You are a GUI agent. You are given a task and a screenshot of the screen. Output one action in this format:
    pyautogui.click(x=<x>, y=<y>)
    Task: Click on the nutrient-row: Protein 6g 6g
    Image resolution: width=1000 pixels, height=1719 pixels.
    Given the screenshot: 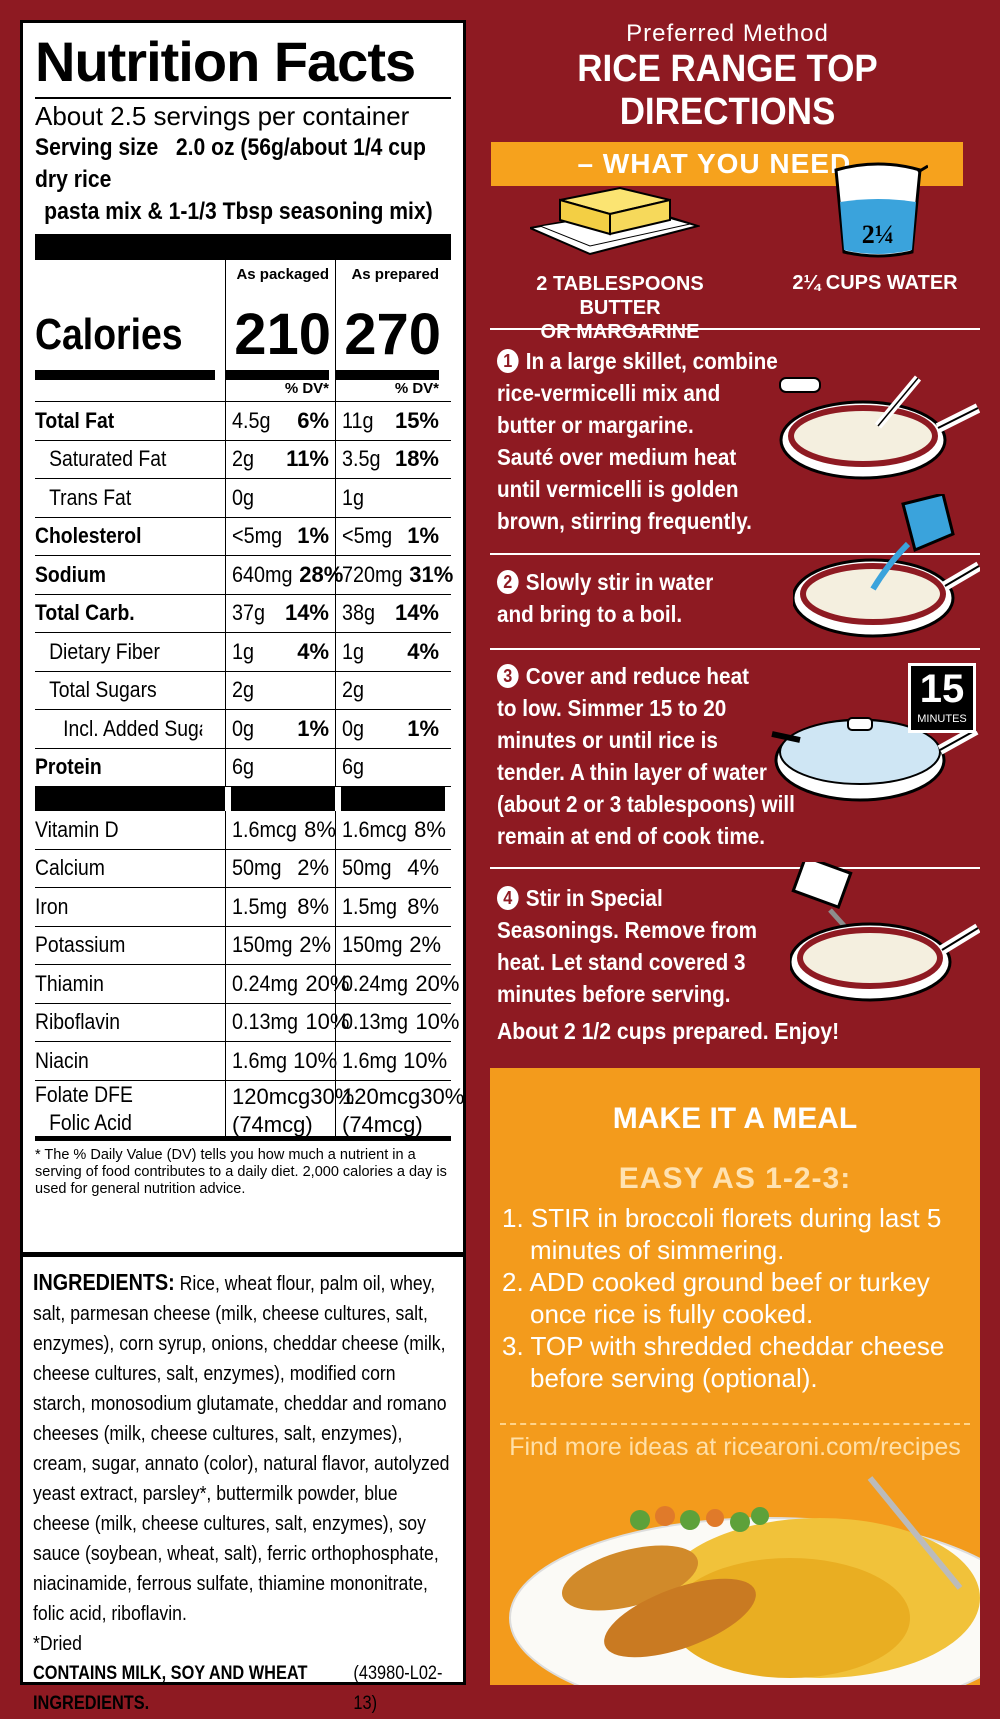 What is the action you would take?
    pyautogui.click(x=243, y=767)
    